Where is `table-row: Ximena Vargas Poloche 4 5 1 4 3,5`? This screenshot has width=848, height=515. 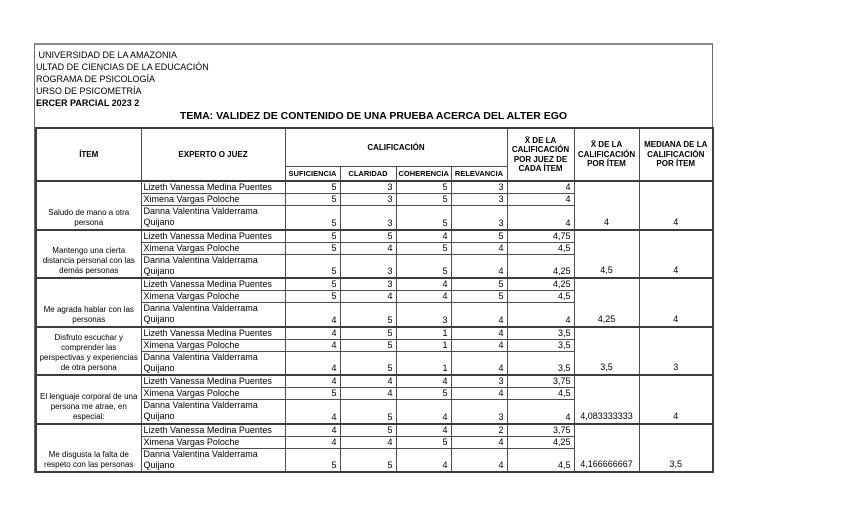 table-row: Ximena Vargas Poloche 4 5 1 4 3,5 is located at coordinates (374, 345).